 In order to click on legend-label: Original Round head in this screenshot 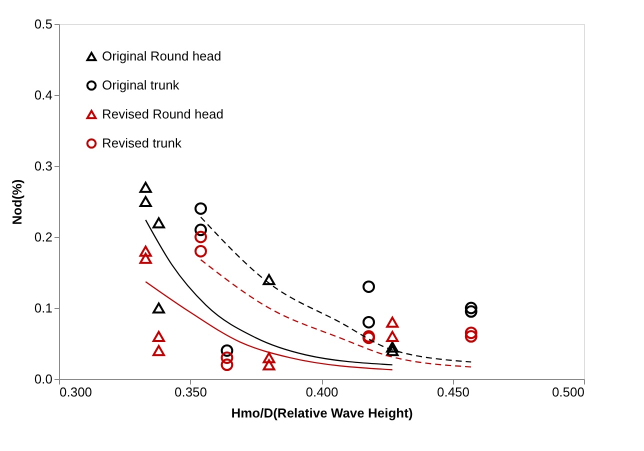, I will do `click(162, 56)`.